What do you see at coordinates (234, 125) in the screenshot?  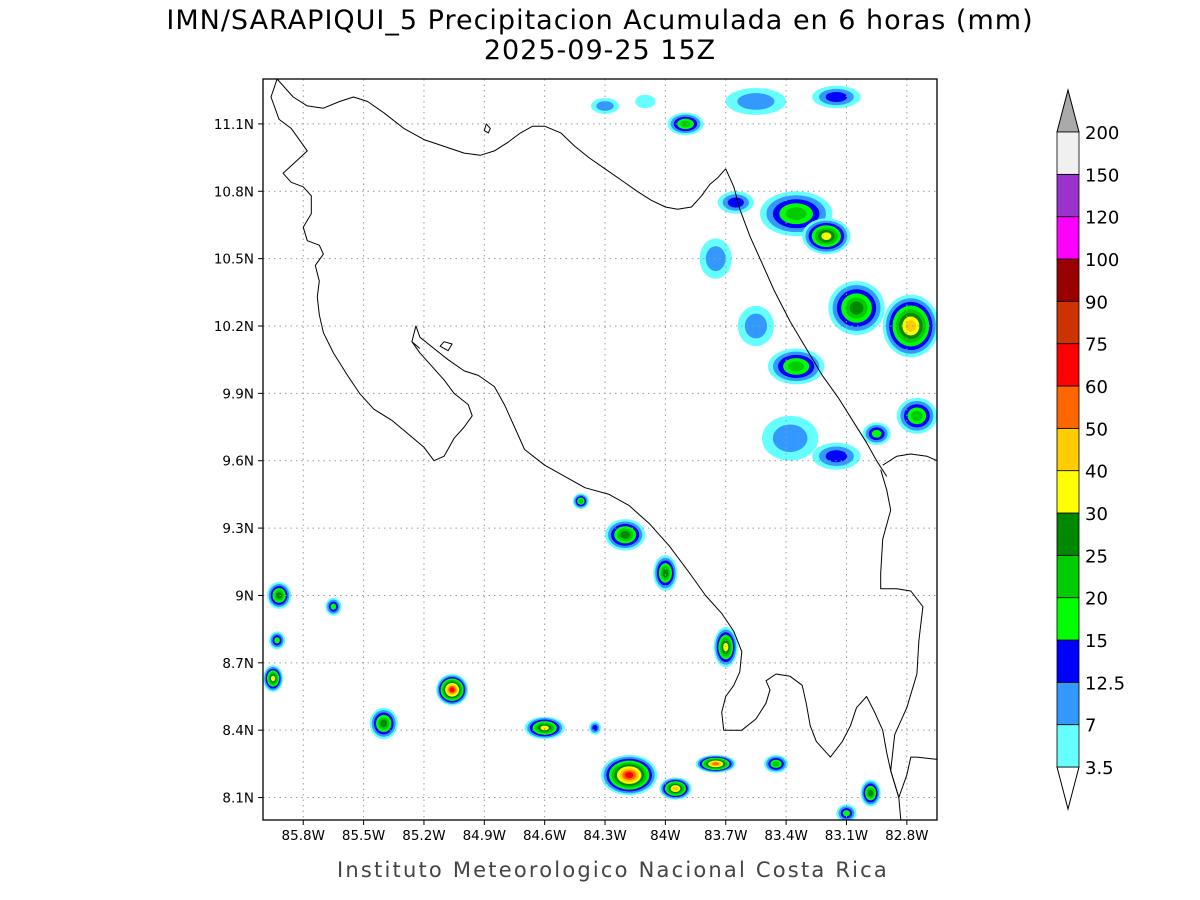 I see `lat-tick-label: 11.1N` at bounding box center [234, 125].